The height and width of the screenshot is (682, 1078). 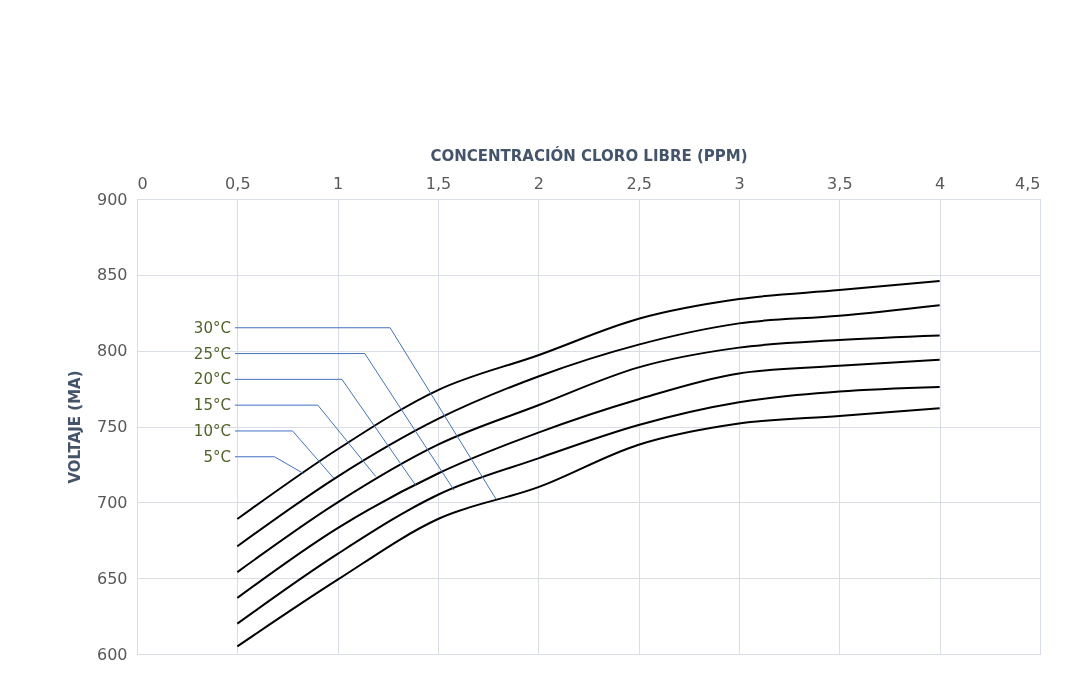 What do you see at coordinates (212, 327) in the screenshot?
I see `annotation: 30°C` at bounding box center [212, 327].